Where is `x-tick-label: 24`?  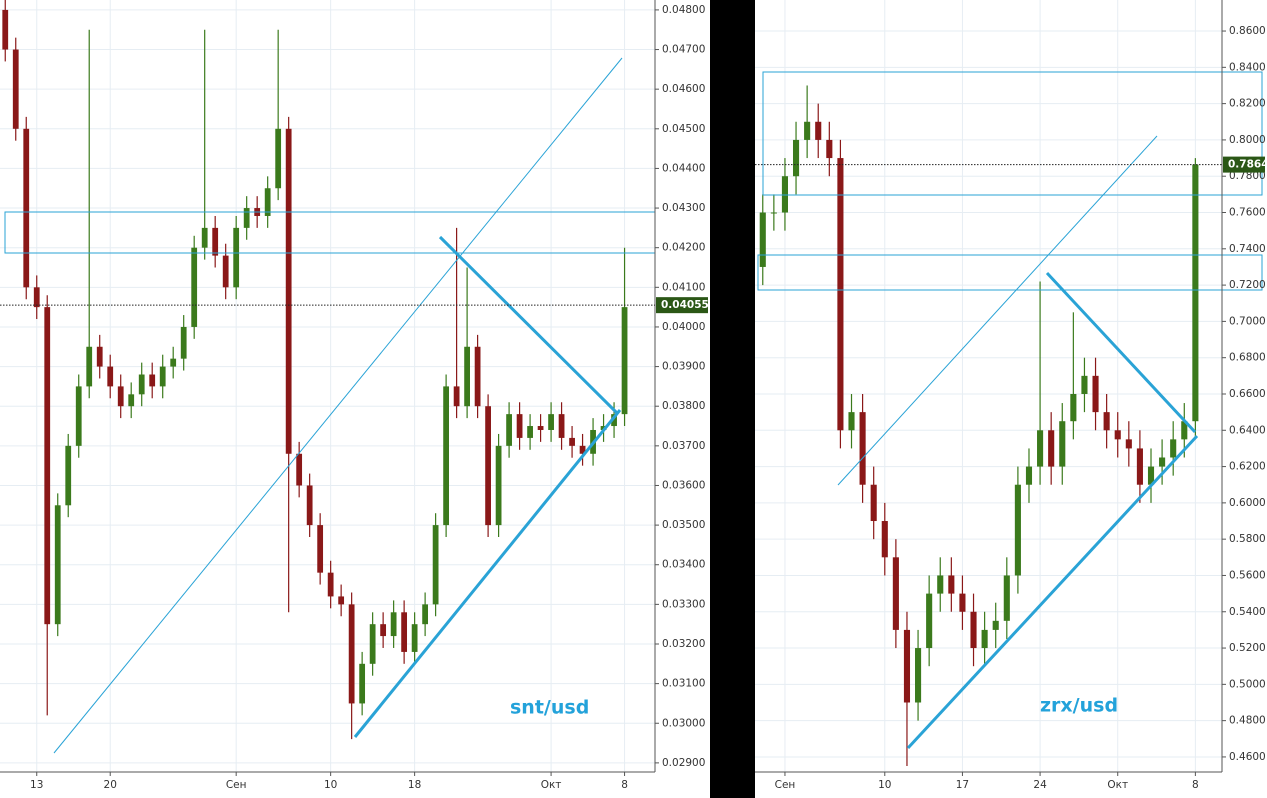
x-tick-label: 24 is located at coordinates (1040, 785).